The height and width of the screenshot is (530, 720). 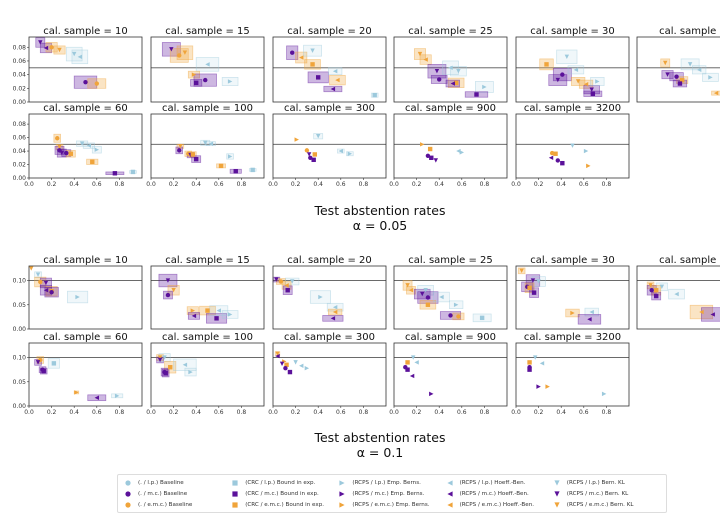 What do you see at coordinates (380, 437) in the screenshot?
I see `x-axis-title: Test abstention rates` at bounding box center [380, 437].